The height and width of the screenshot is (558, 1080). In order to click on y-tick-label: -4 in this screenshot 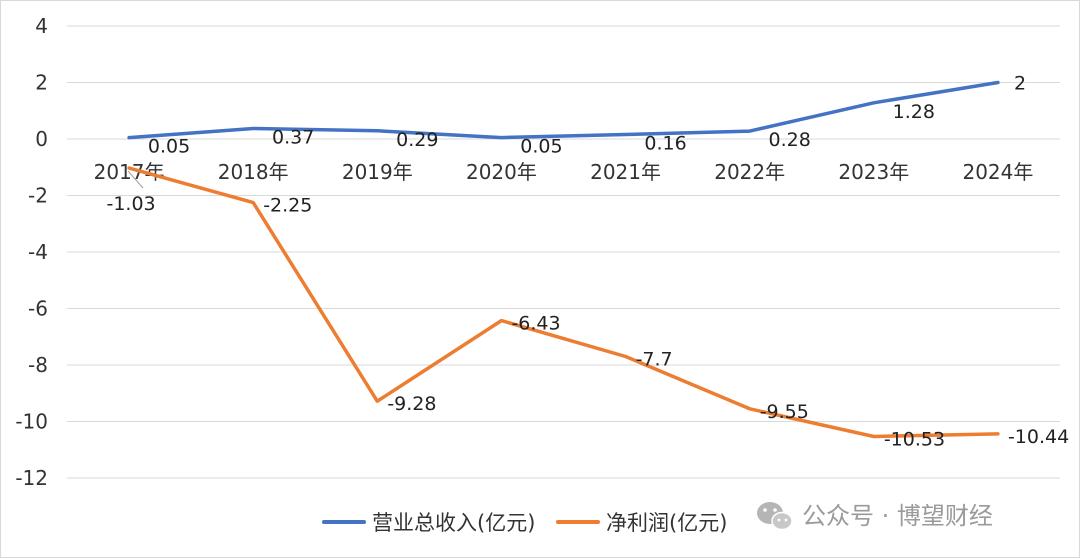, I will do `click(38, 252)`.